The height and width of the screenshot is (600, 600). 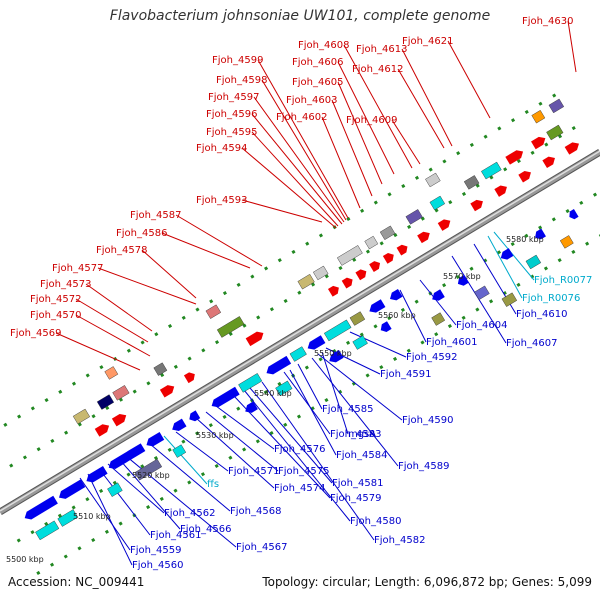 I want to click on reverse-gene-label: Fjoh_4574, so click(x=299, y=488).